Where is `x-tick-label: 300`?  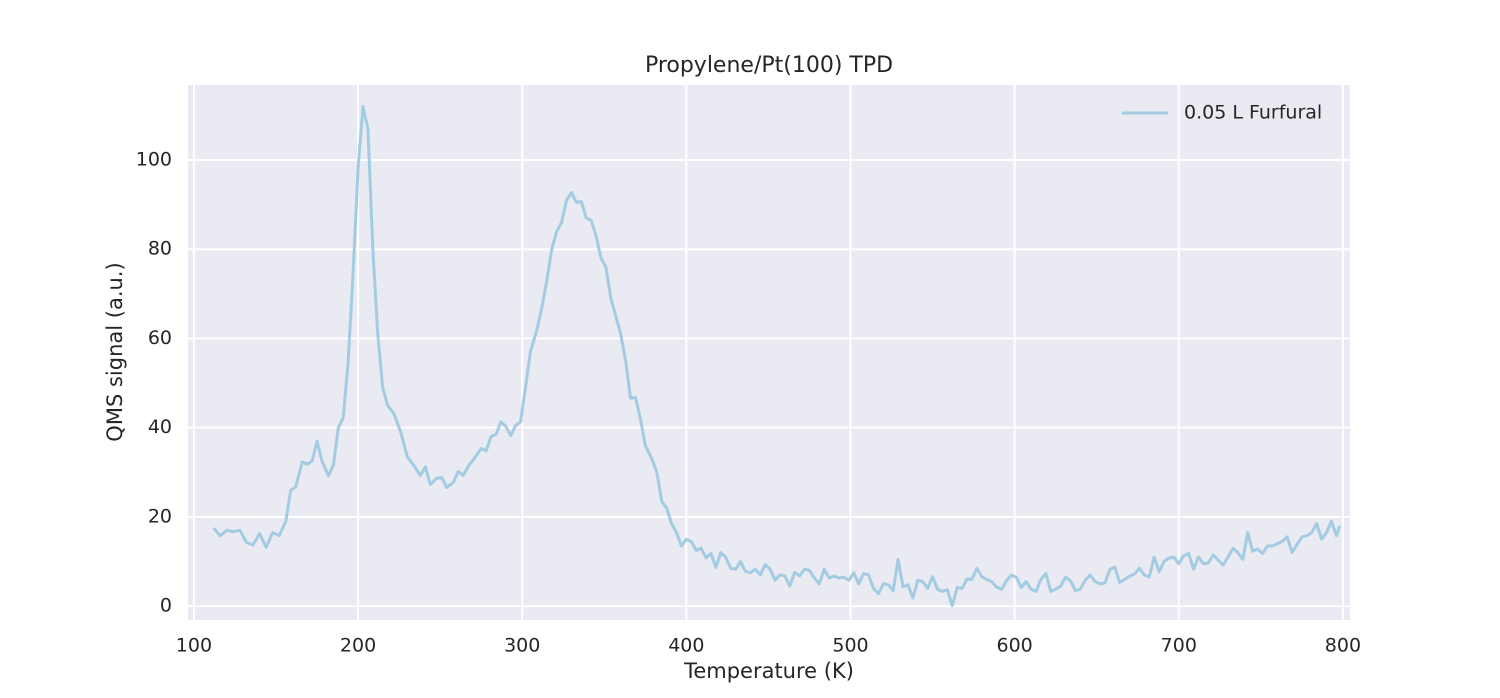 x-tick-label: 300 is located at coordinates (522, 646).